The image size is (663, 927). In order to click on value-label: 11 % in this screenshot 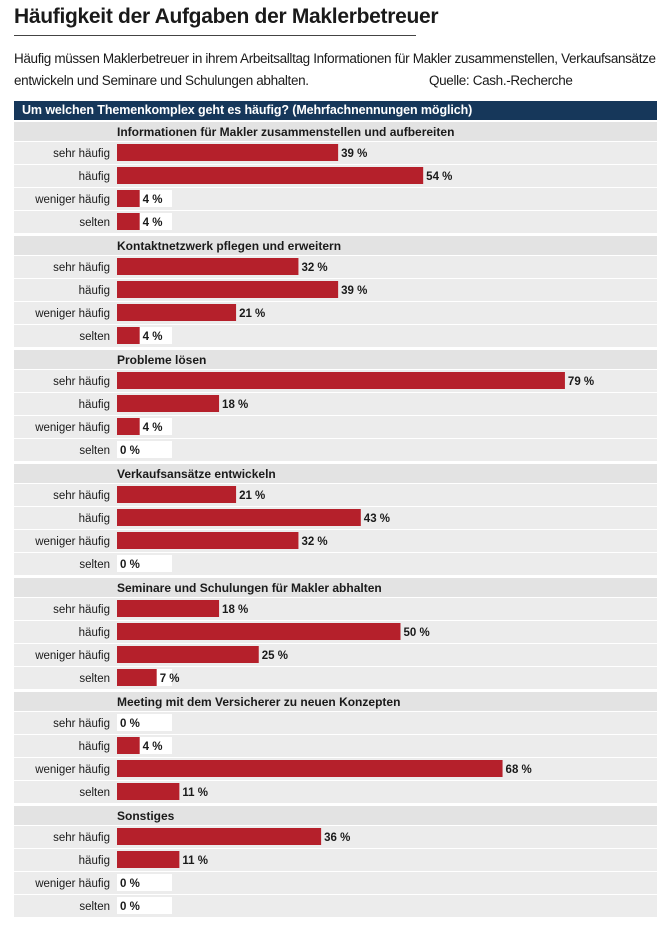, I will do `click(195, 861)`.